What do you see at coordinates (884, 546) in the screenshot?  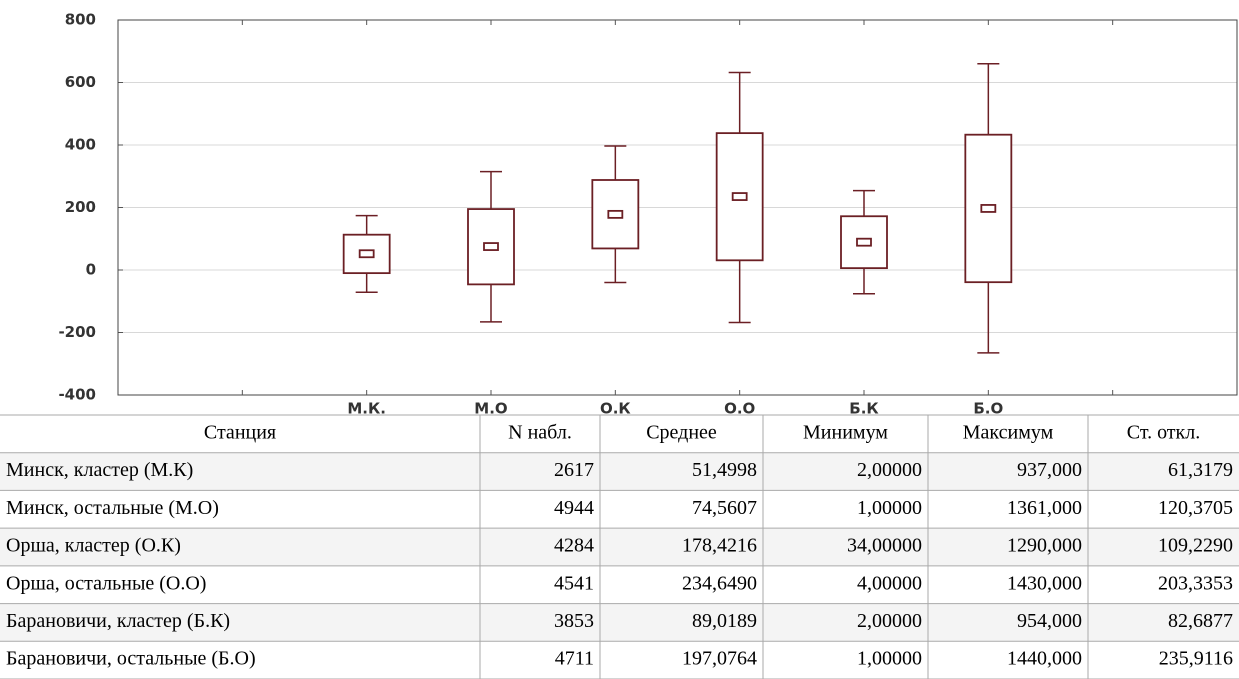 I see `table-cell: 34,00000` at bounding box center [884, 546].